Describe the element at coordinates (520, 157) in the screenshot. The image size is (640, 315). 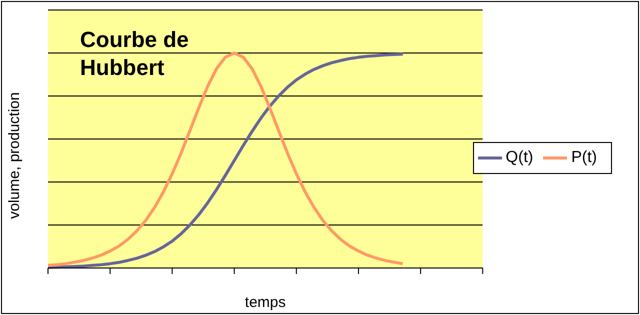
I see `legend-label: Q(t)` at that location.